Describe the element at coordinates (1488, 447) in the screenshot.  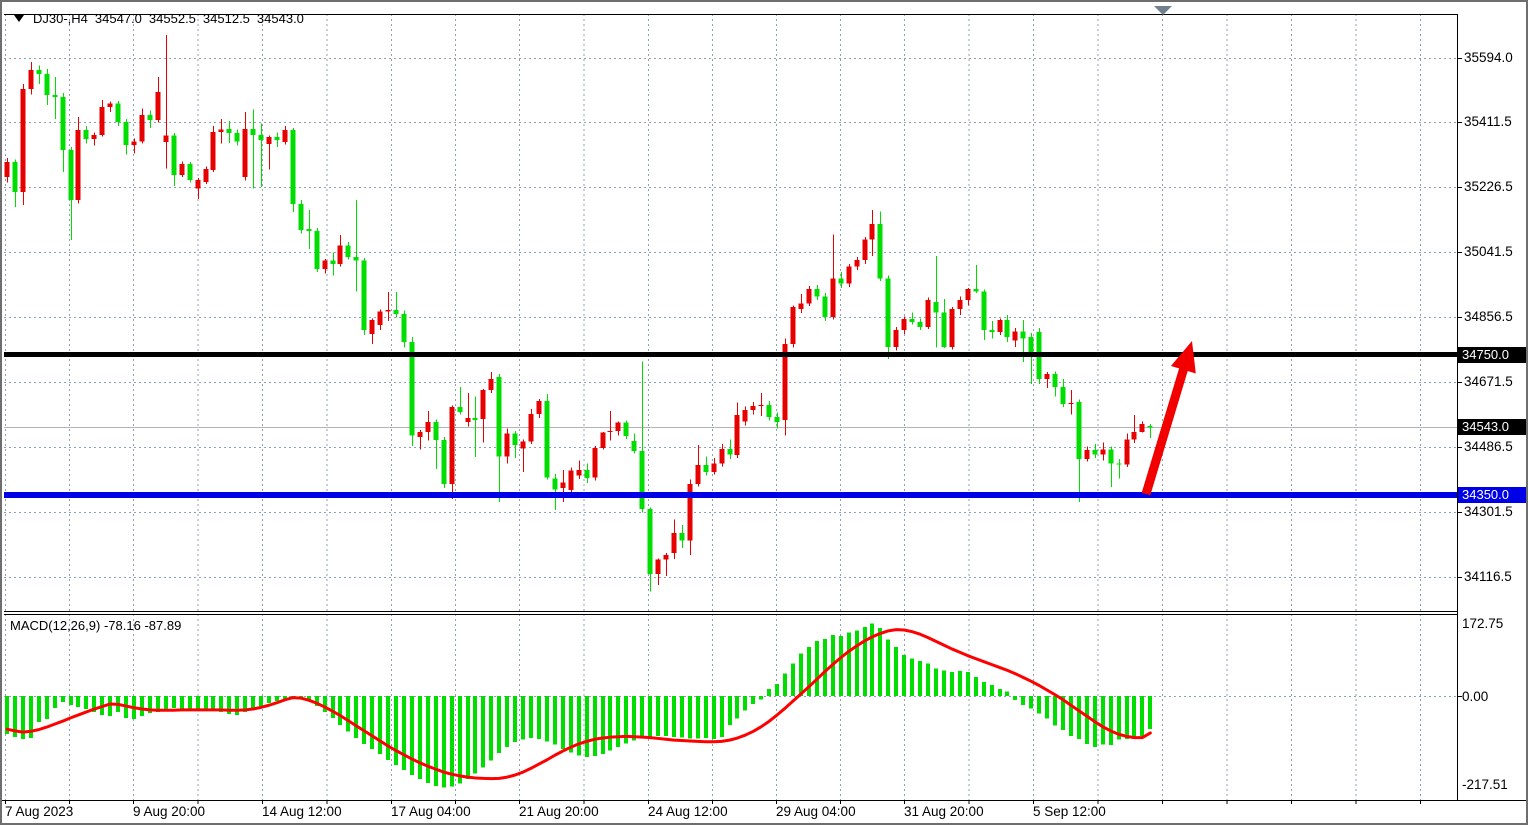
I see `price-tick-label: 34486.5` at that location.